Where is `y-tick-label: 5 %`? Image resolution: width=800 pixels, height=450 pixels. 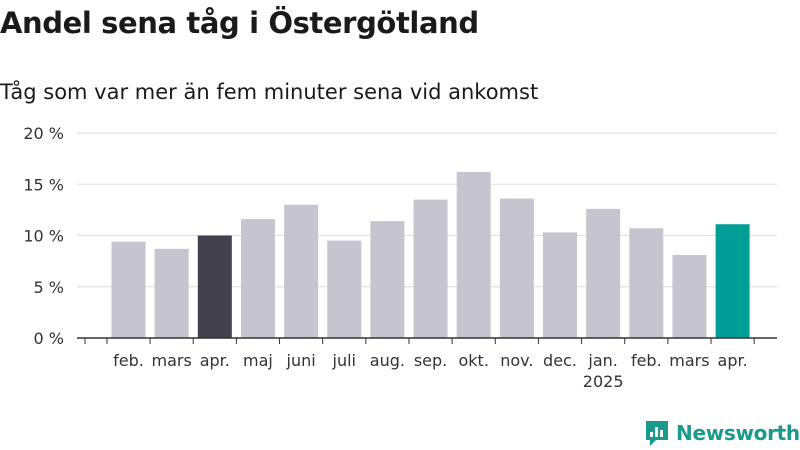 y-tick-label: 5 % is located at coordinates (49, 287).